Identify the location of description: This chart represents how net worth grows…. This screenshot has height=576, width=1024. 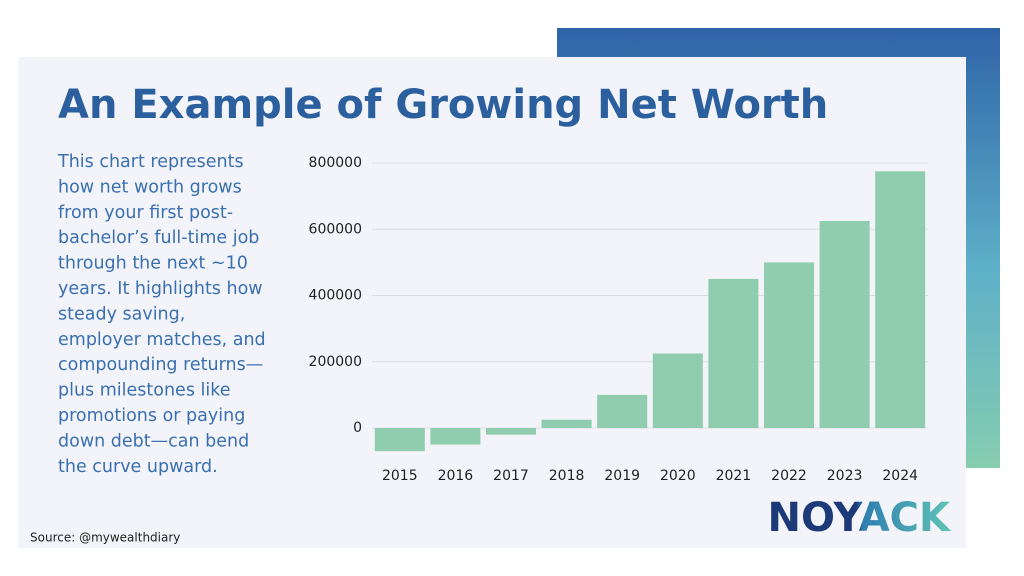
(161, 314).